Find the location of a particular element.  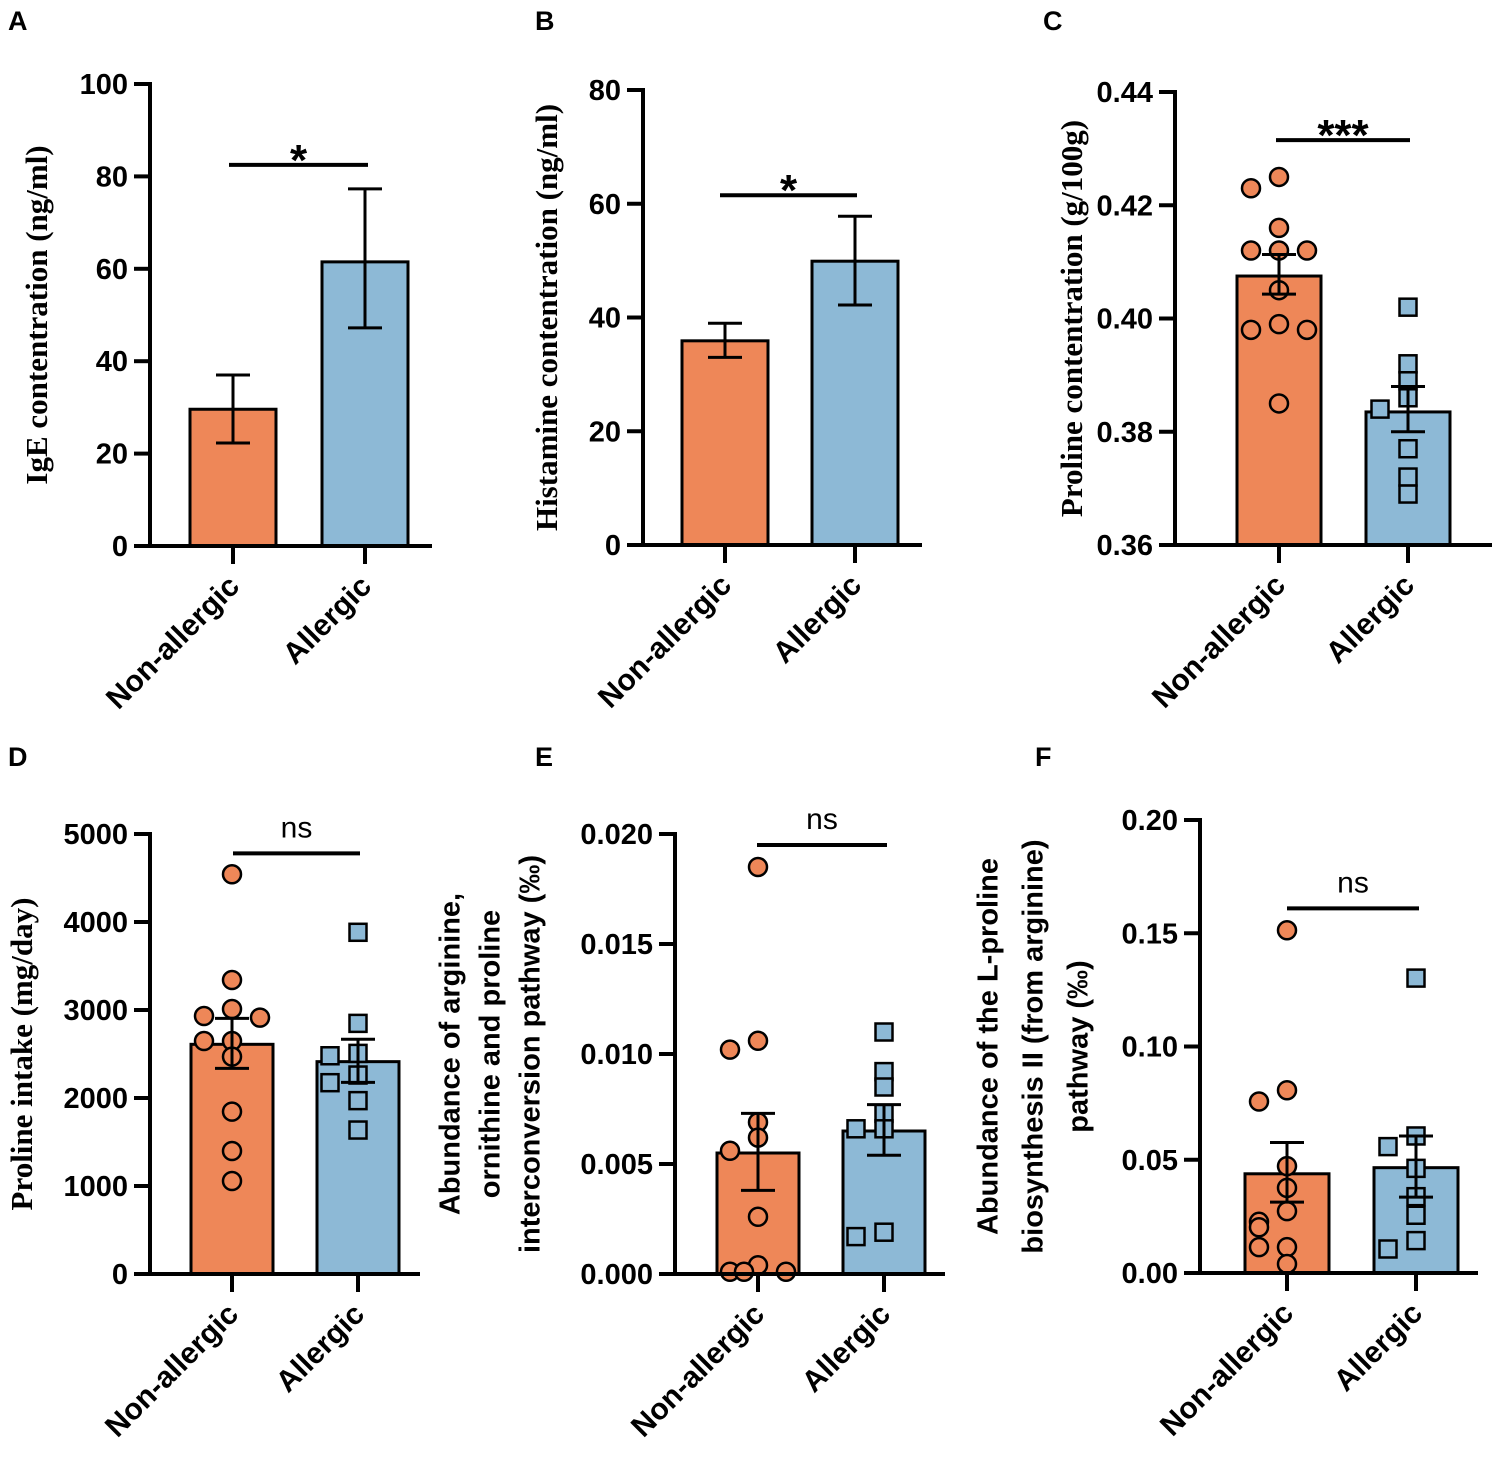

y-axis-label: biosynthesis II (from arginine) is located at coordinates (1034, 1046).